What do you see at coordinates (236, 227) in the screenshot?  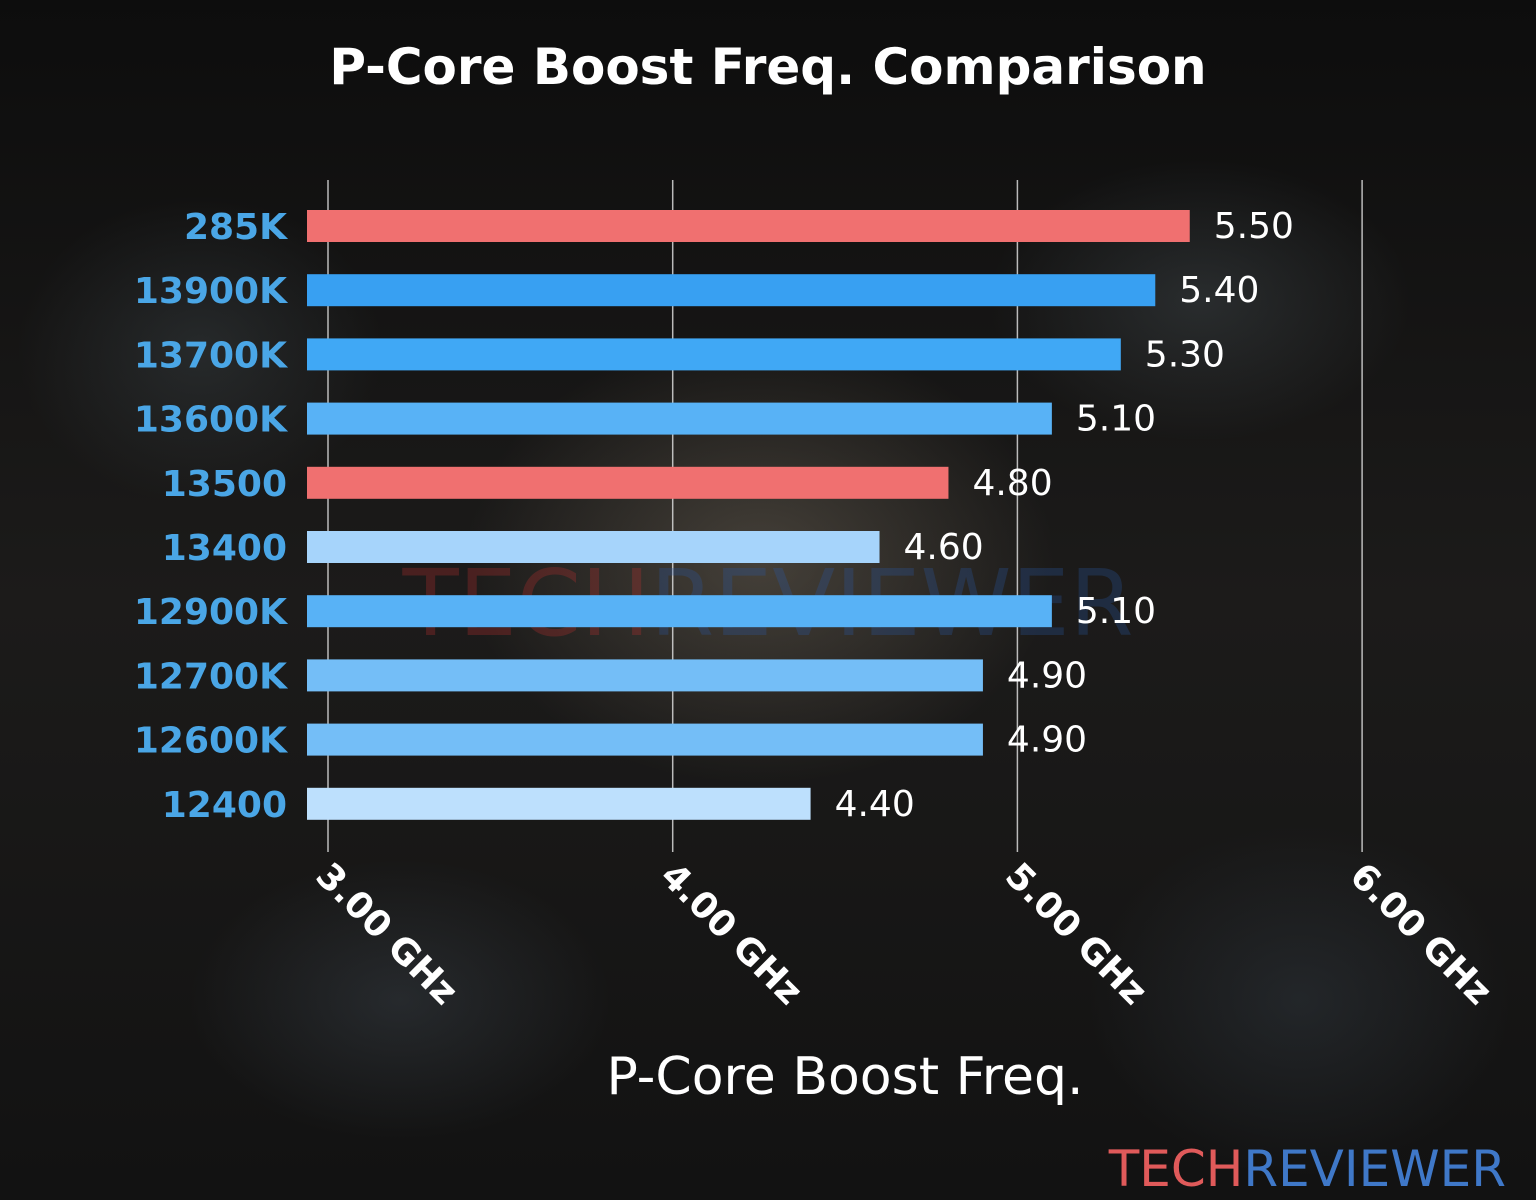 I see `category-label: 285K` at bounding box center [236, 227].